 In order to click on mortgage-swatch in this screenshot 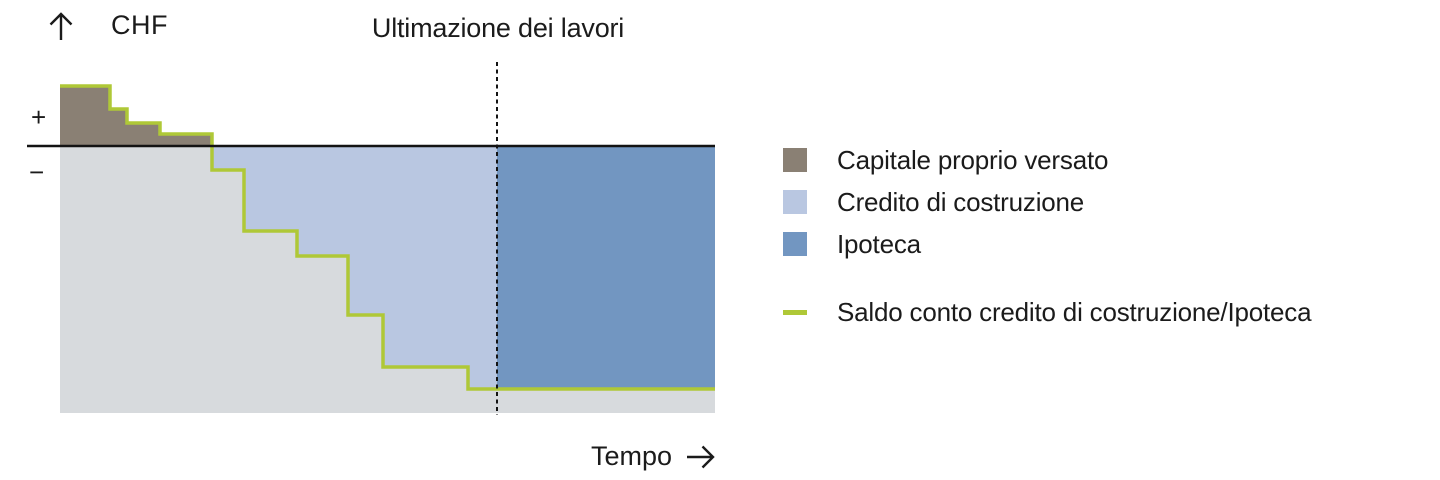, I will do `click(795, 244)`.